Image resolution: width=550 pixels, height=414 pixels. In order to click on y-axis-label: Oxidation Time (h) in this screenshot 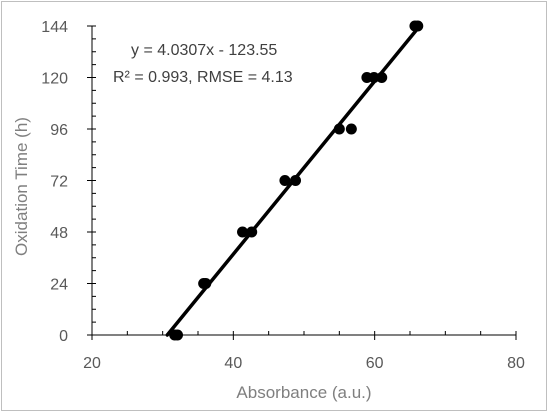, I will do `click(21, 186)`.